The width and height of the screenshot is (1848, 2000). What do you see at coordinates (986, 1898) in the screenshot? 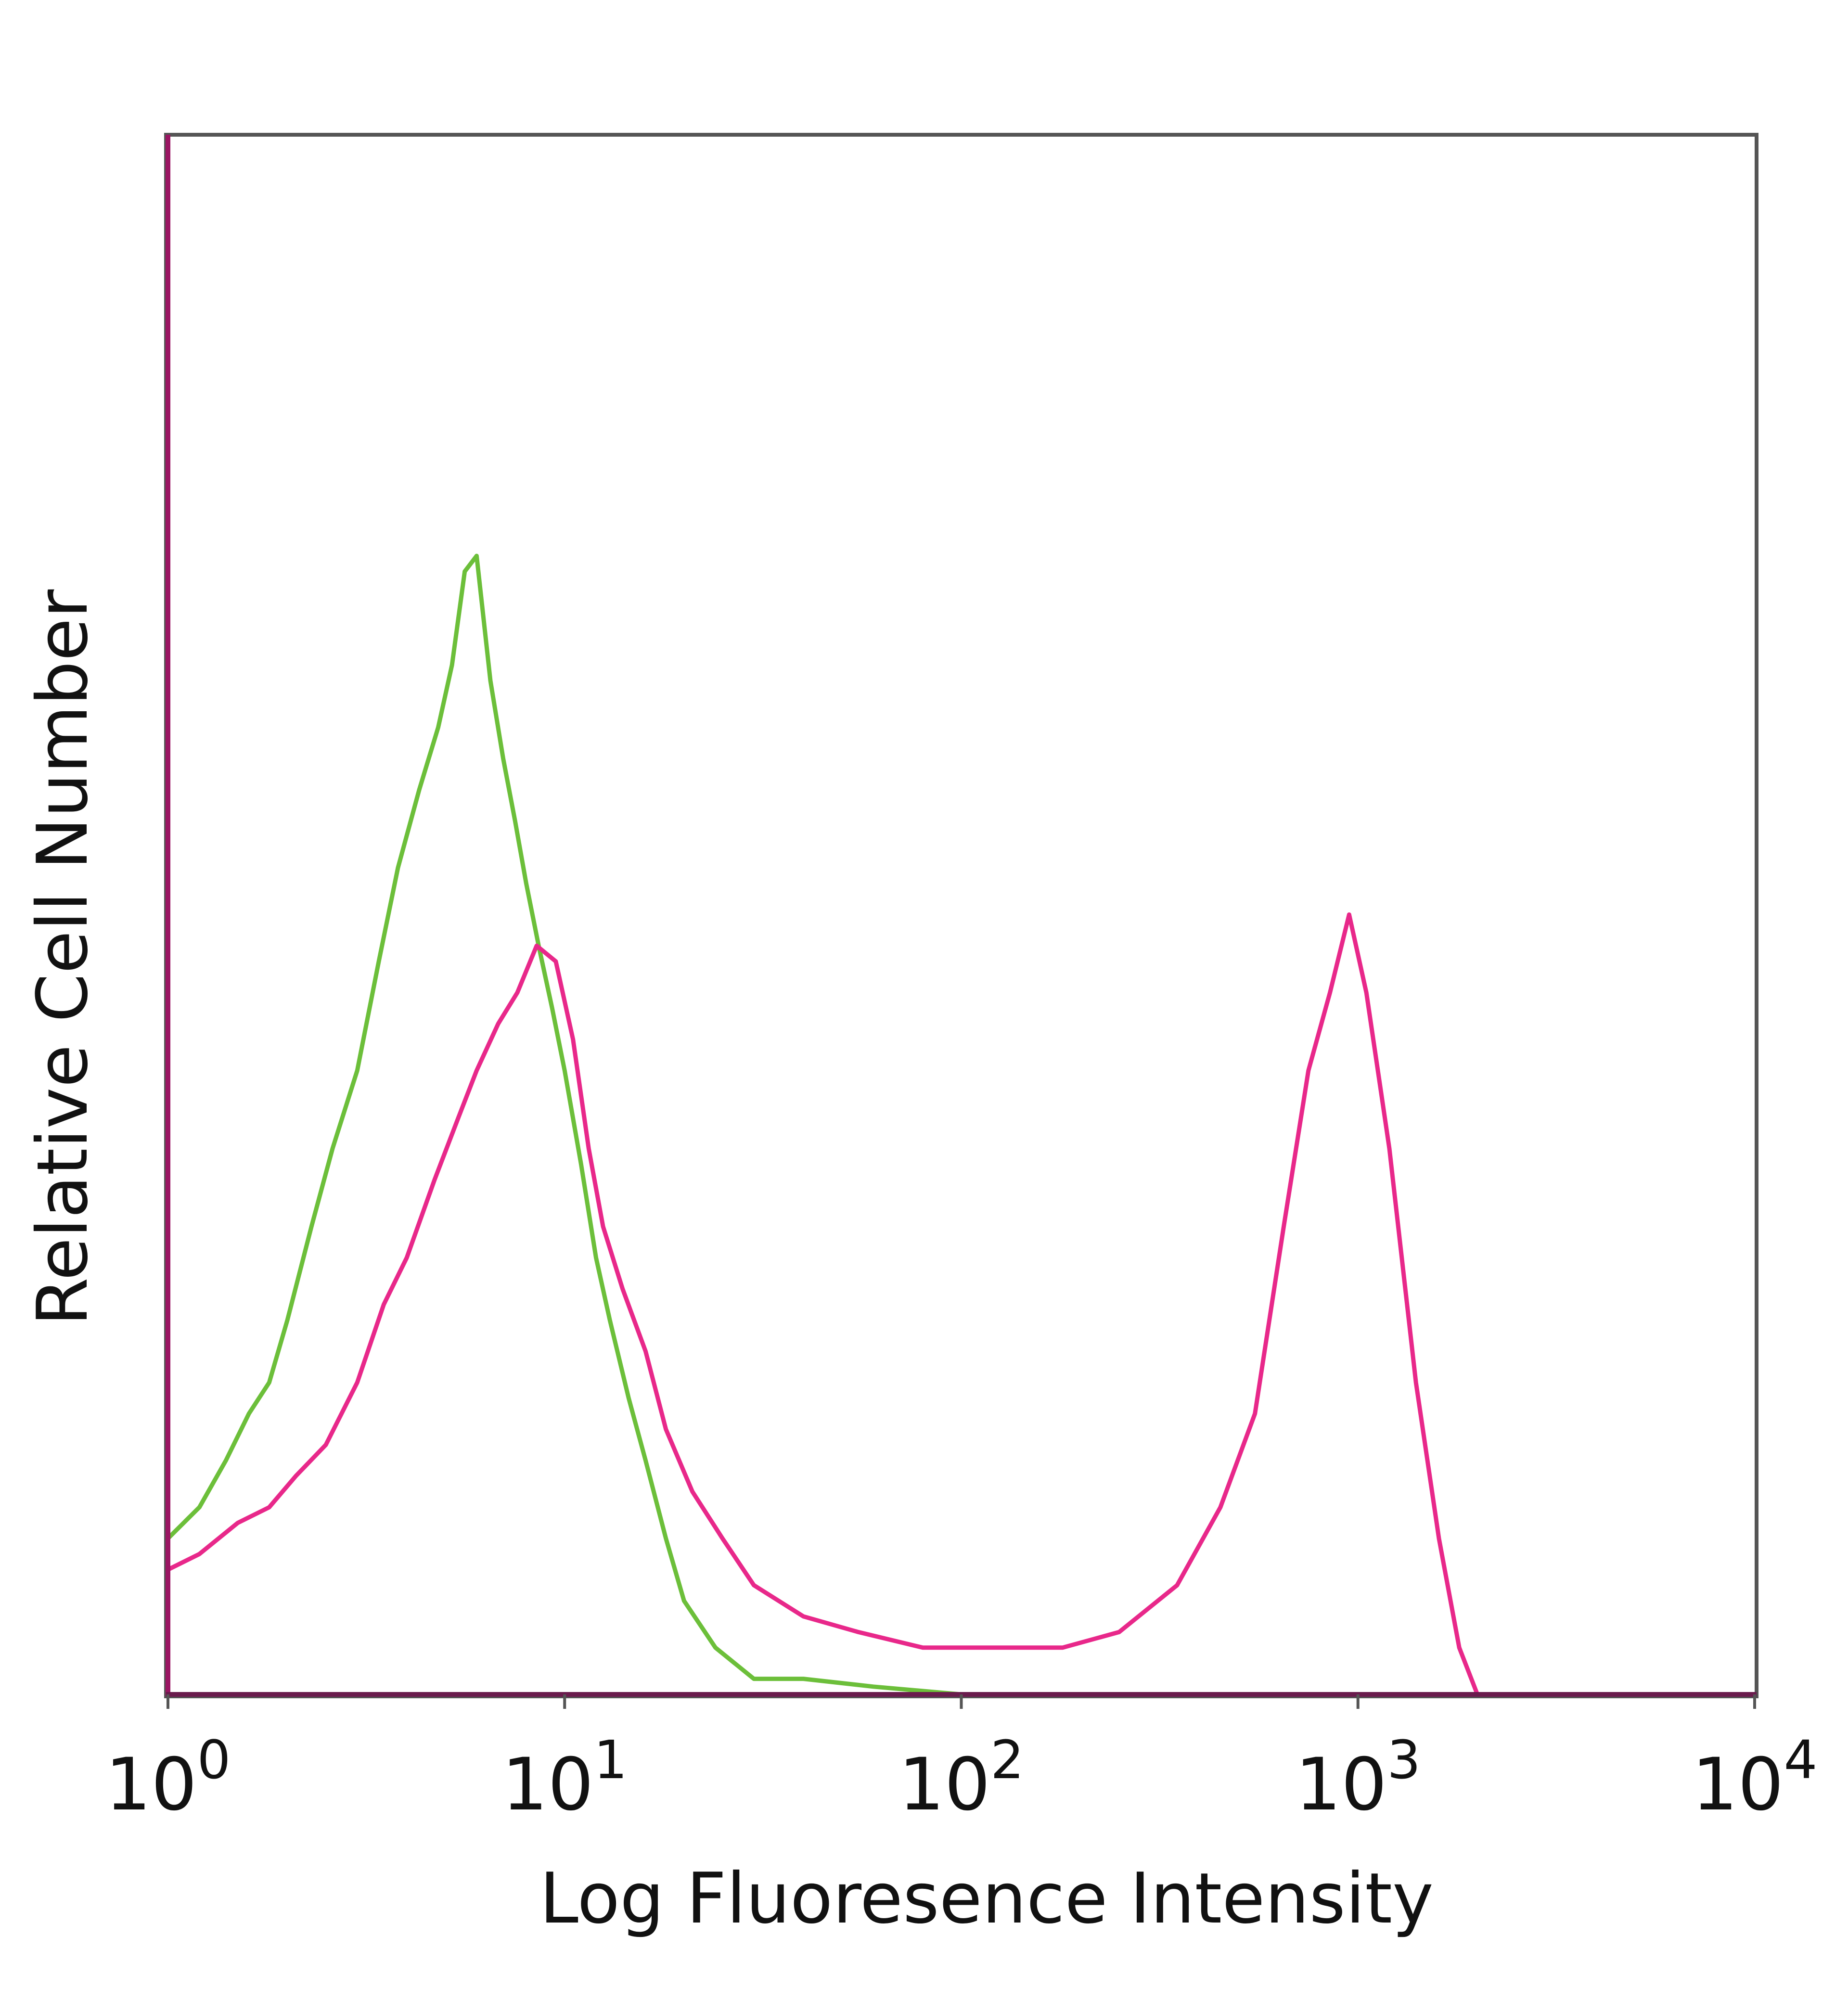
I see `x-axis-label: Log Fluoresence Intensity` at bounding box center [986, 1898].